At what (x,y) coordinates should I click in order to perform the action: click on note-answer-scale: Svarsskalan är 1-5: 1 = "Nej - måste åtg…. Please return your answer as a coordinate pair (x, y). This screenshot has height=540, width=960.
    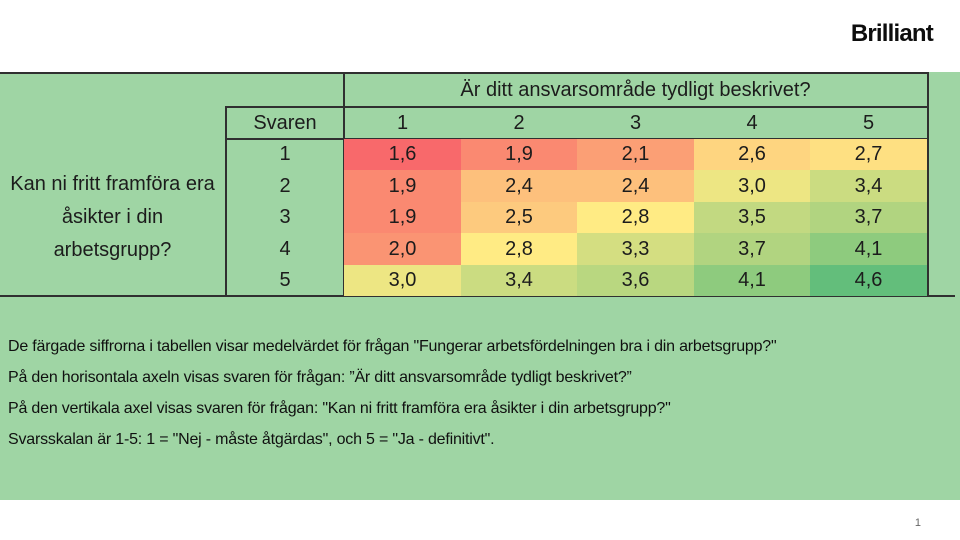
    Looking at the image, I should click on (251, 439).